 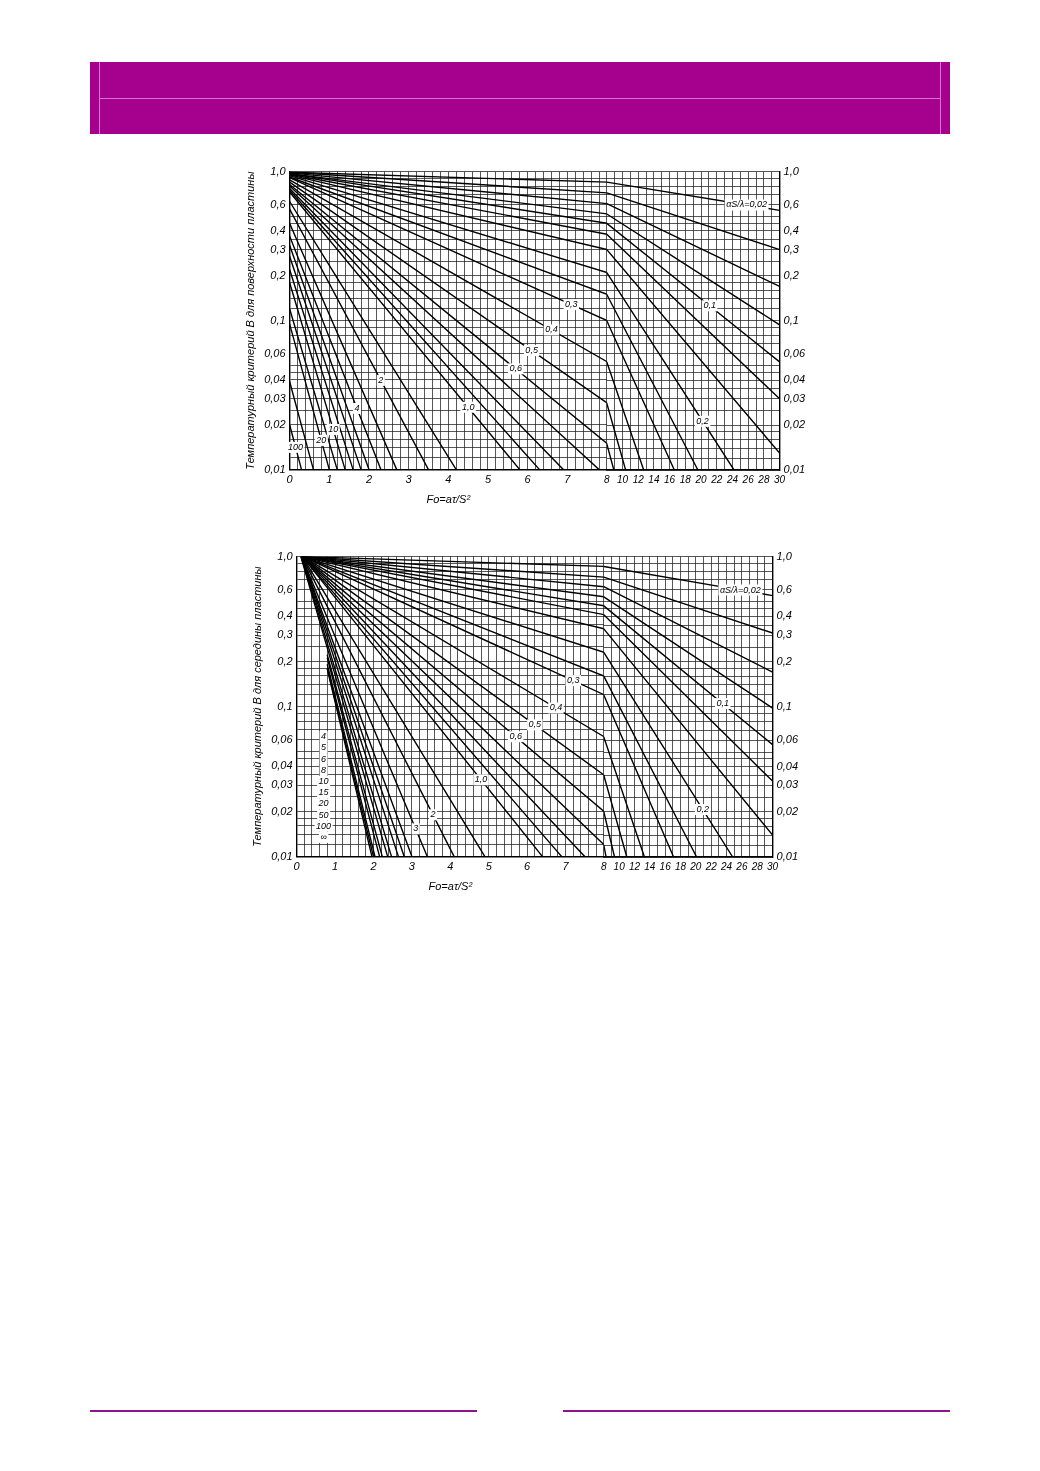 What do you see at coordinates (532, 350) in the screenshot?
I see `annotation: 0,5` at bounding box center [532, 350].